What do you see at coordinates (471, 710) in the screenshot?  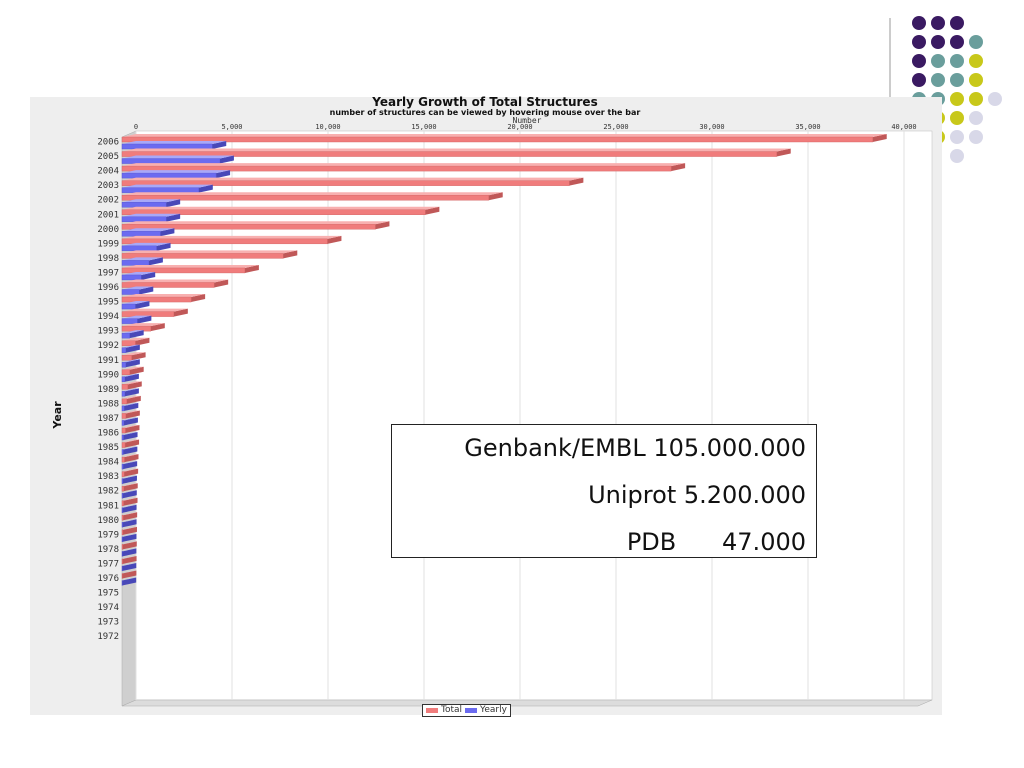 I see `legend-swatch-yearly` at bounding box center [471, 710].